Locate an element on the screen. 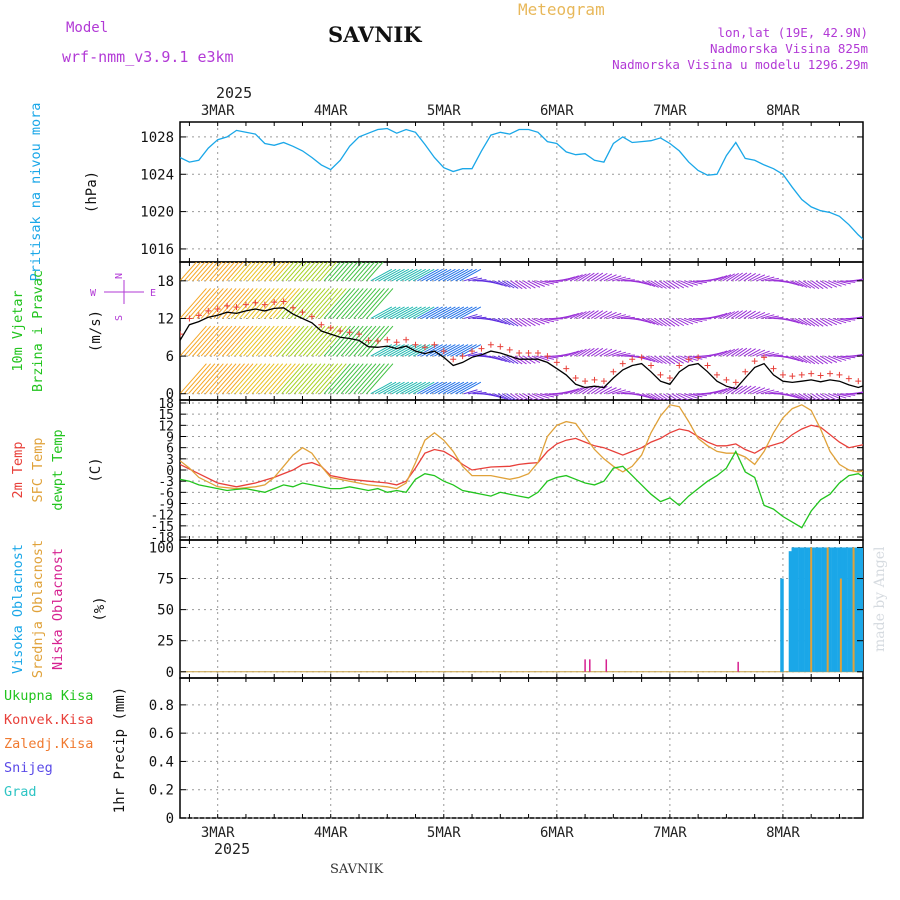 This screenshot has width=900, height=900. model-altitude-text: Nadmorska Visina u modelu 1296.29m is located at coordinates (740, 64).